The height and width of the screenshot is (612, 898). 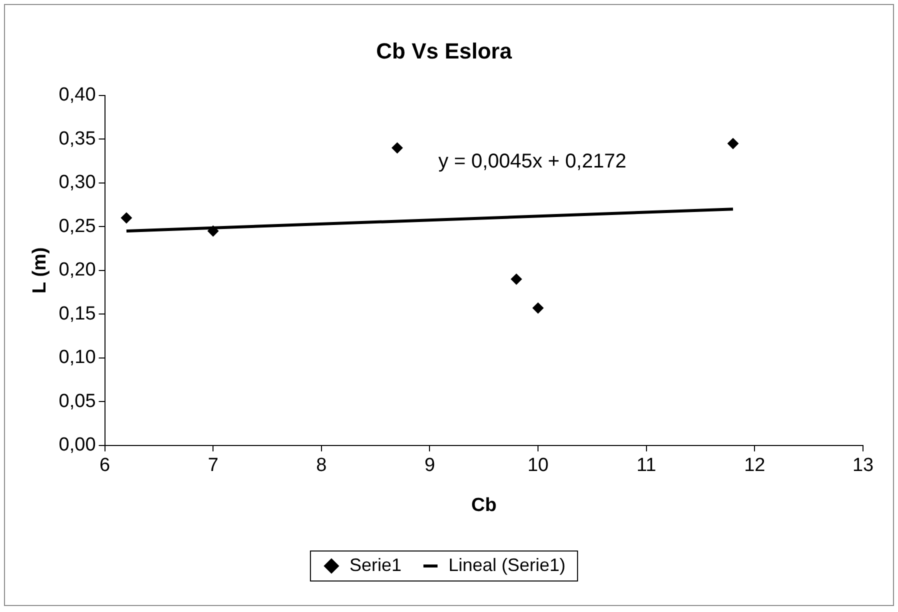 What do you see at coordinates (77, 357) in the screenshot?
I see `y-tick-label: 0,10` at bounding box center [77, 357].